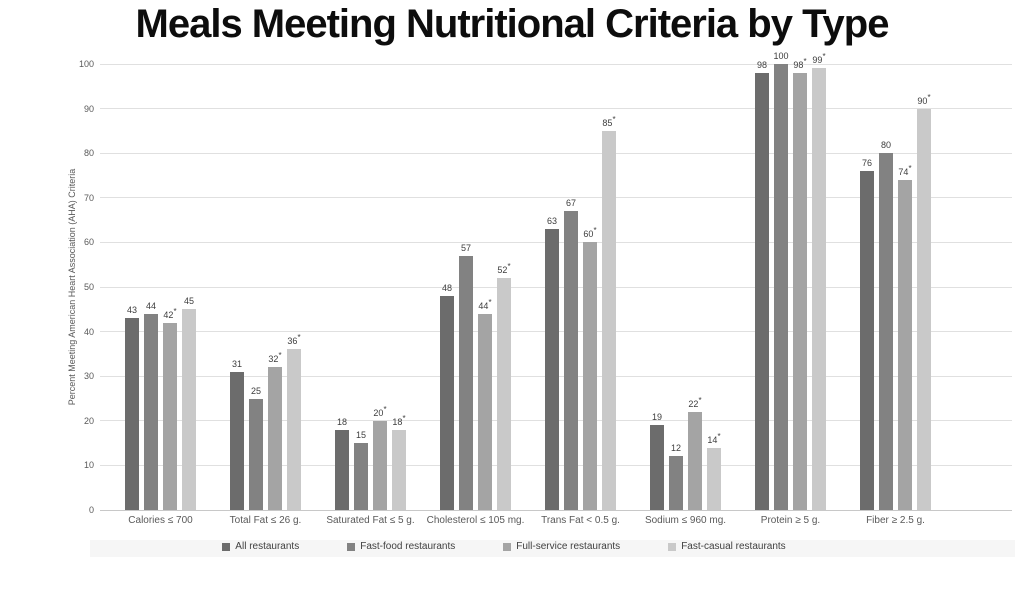 The height and width of the screenshot is (594, 1024). What do you see at coordinates (762, 64) in the screenshot?
I see `bar-value-label: 98` at bounding box center [762, 64].